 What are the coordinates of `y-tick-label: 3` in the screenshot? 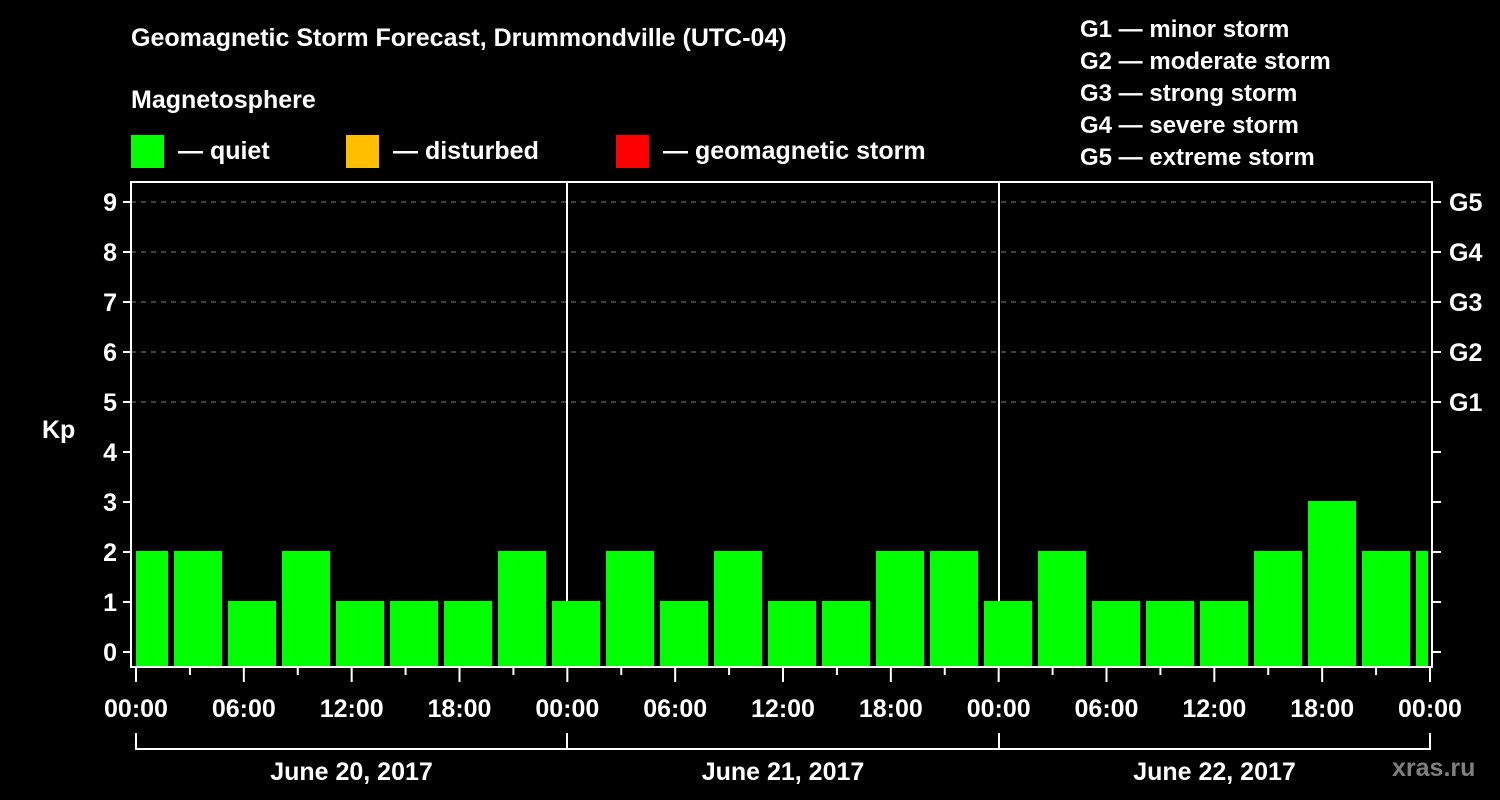 It's located at (110, 503).